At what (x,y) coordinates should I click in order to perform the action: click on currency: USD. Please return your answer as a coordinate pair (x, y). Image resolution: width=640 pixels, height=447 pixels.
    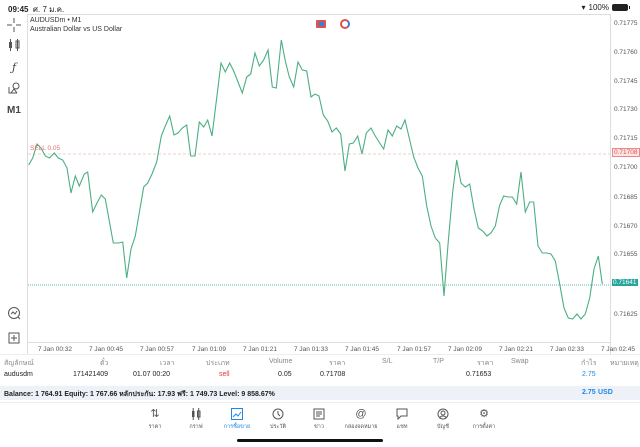
    Looking at the image, I should click on (605, 392).